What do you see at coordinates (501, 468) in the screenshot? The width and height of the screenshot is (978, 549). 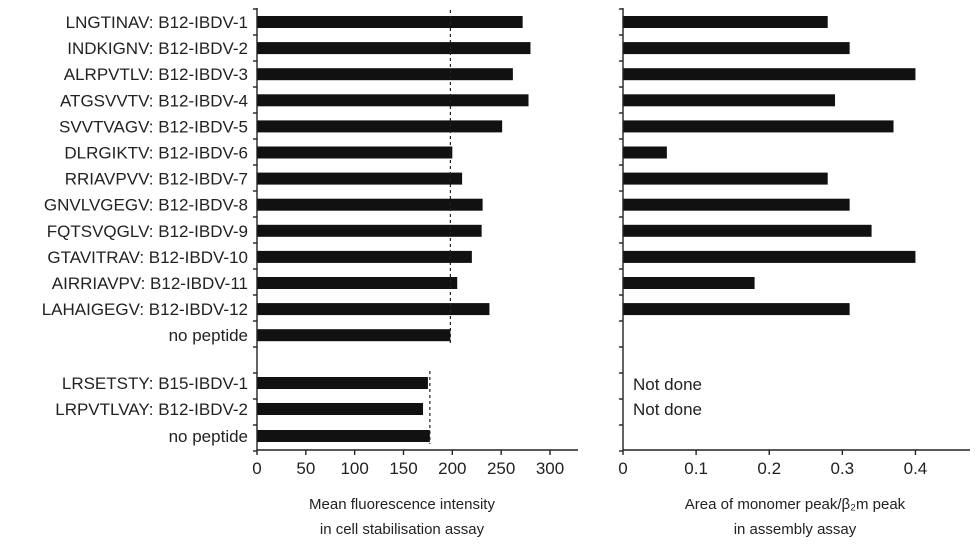 I see `left-x-tick-label: 250` at bounding box center [501, 468].